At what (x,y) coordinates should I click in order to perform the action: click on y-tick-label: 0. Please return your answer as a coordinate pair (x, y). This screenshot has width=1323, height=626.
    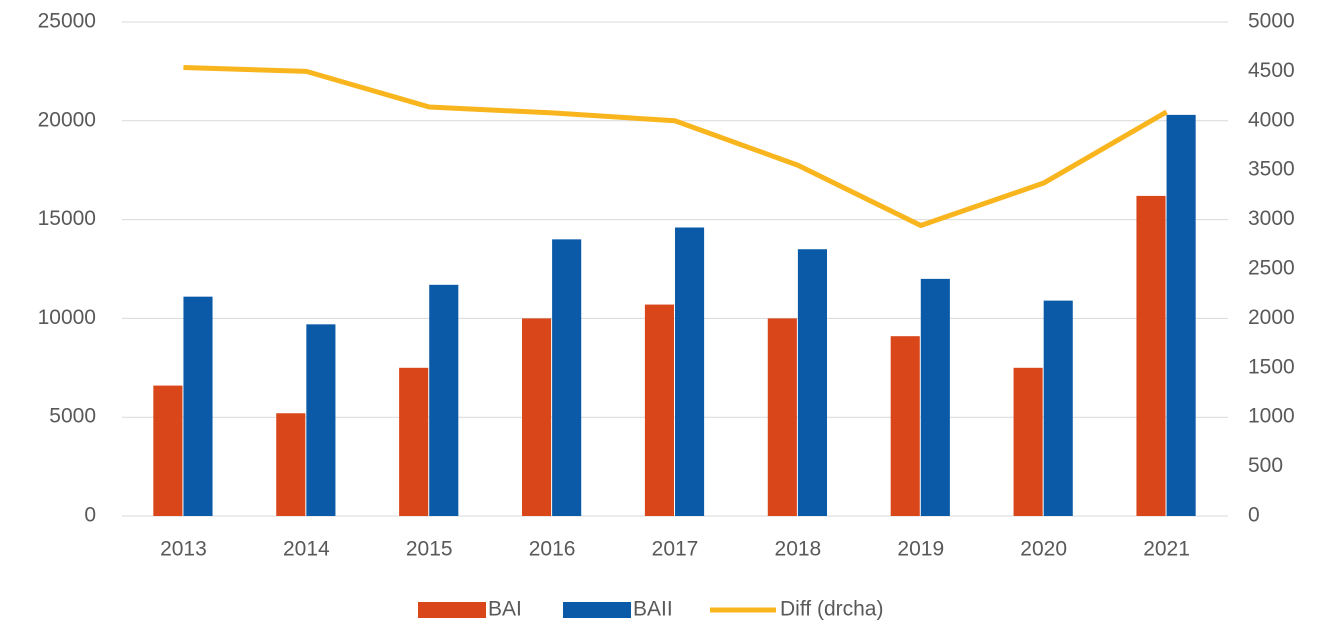
    Looking at the image, I should click on (90, 515).